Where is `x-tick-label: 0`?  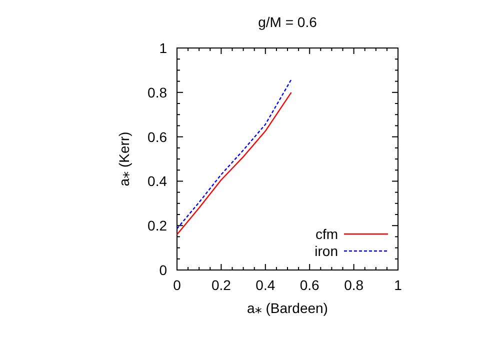
x-tick-label: 0 is located at coordinates (177, 285).